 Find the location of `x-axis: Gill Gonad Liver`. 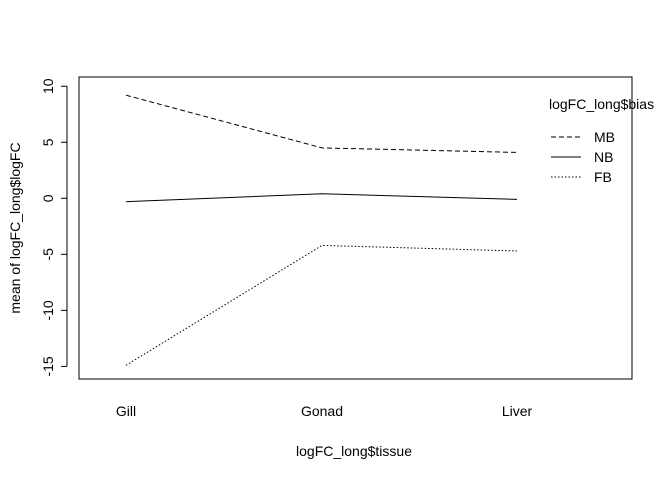

x-axis: Gill Gonad Liver is located at coordinates (324, 411).